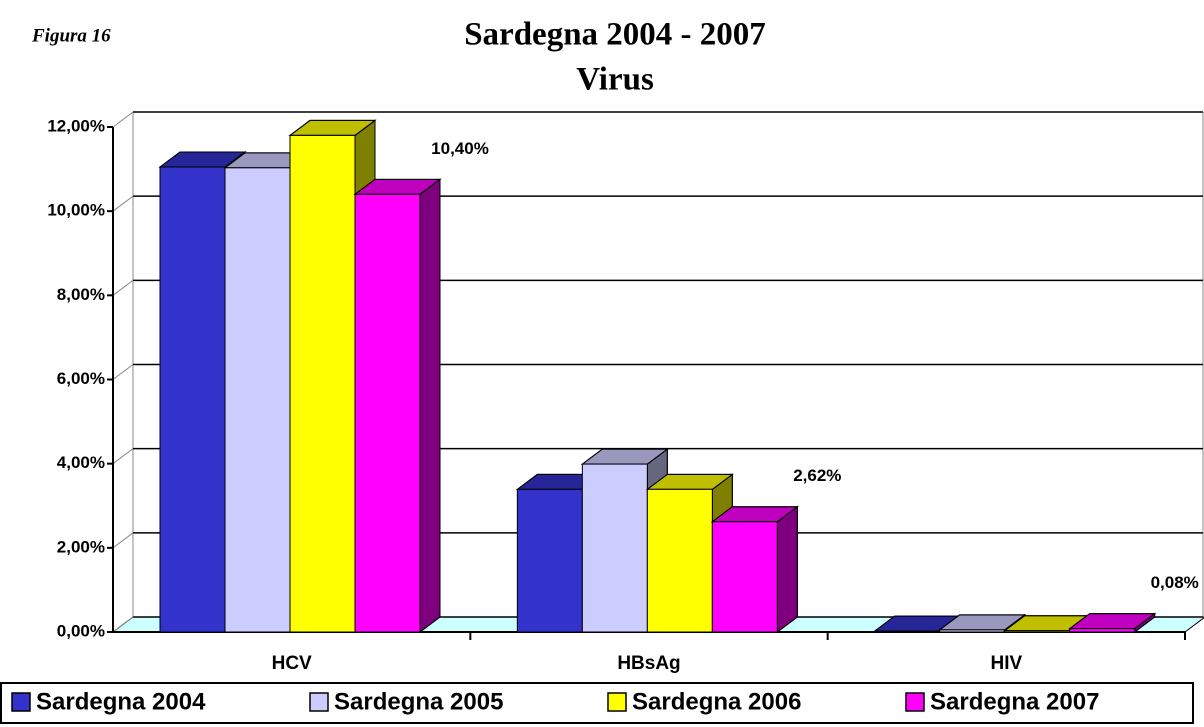 This screenshot has height=727, width=1204. I want to click on chart-subtitle: Virus, so click(615, 80).